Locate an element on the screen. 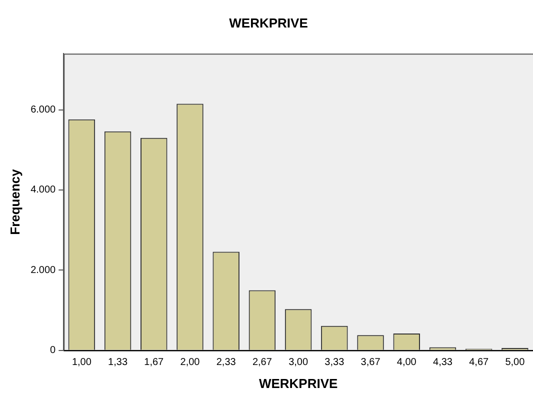  y-tick-label: 0 is located at coordinates (53, 350).